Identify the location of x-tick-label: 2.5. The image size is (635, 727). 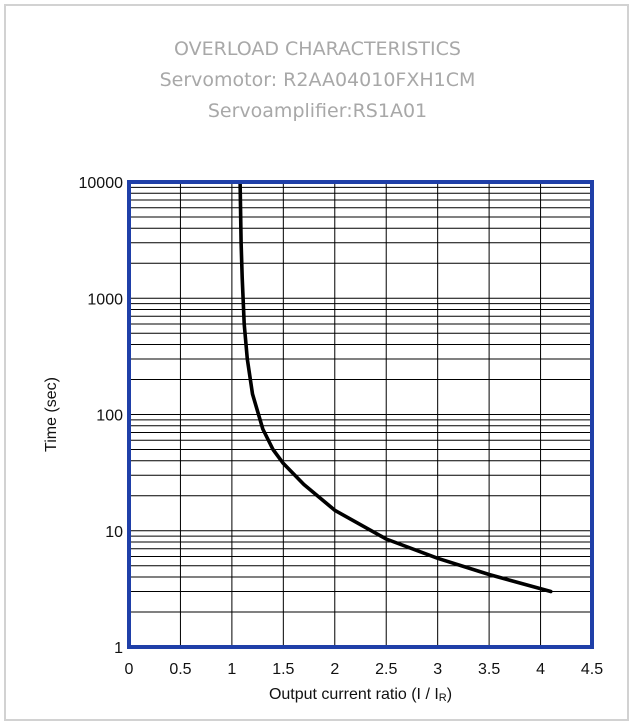
(386, 669).